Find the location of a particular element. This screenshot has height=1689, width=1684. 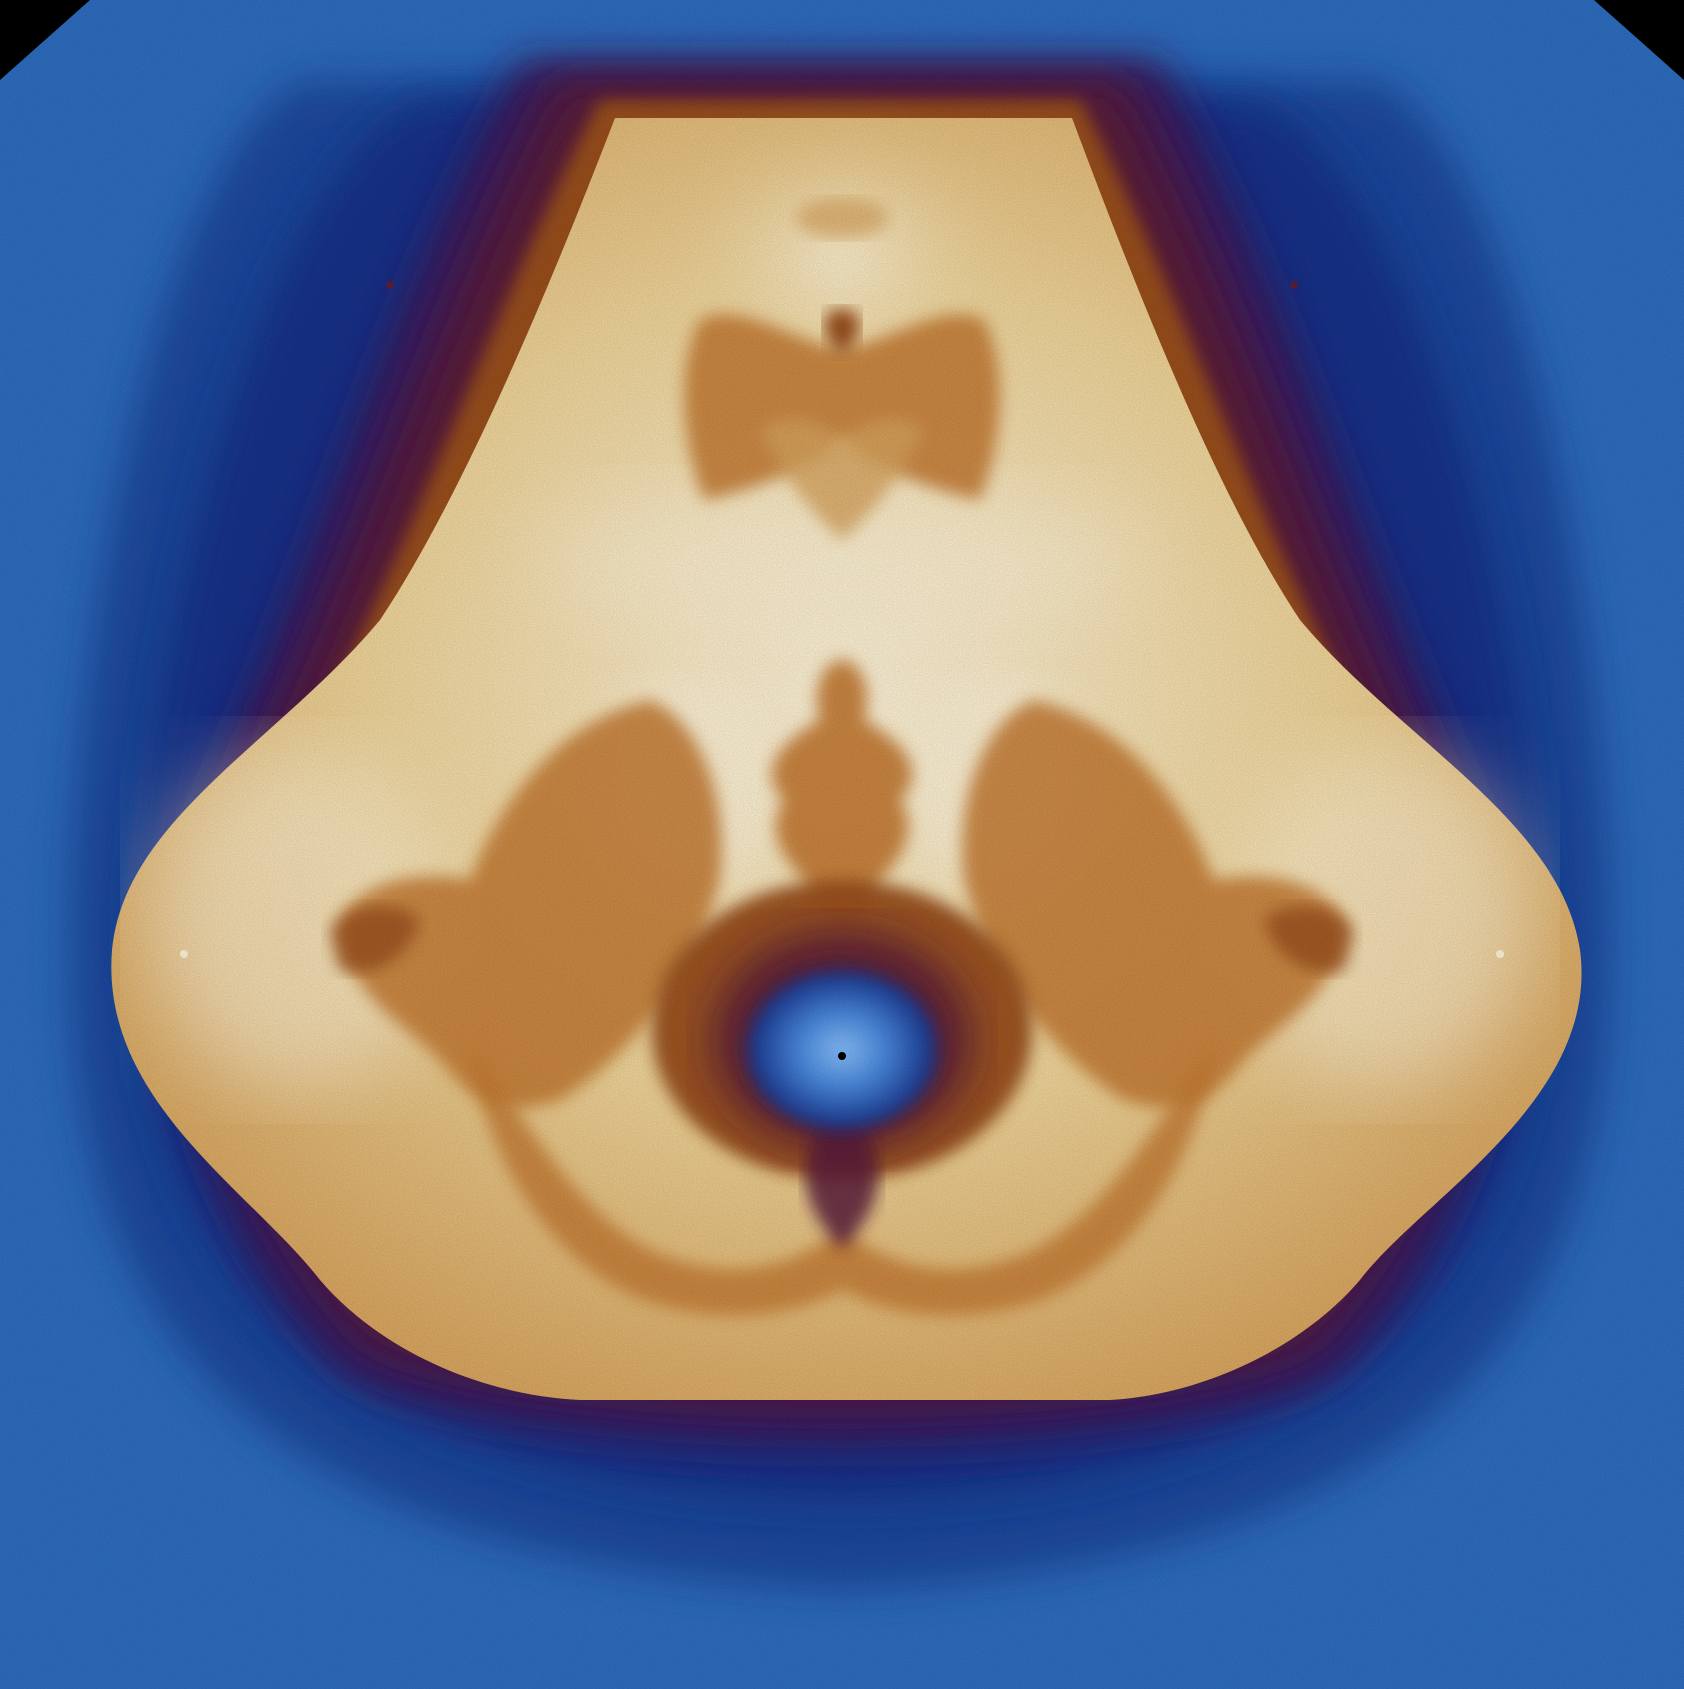

blue-core is located at coordinates (842, 1050).